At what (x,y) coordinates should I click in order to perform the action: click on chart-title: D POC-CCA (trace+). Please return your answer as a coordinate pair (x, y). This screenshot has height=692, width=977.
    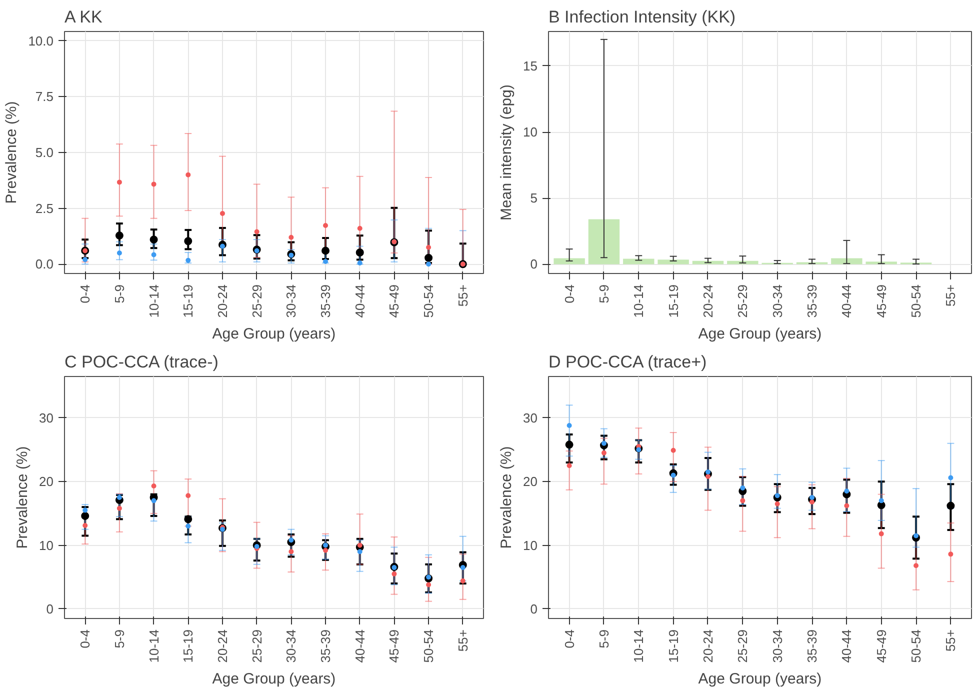
    Looking at the image, I should click on (627, 362).